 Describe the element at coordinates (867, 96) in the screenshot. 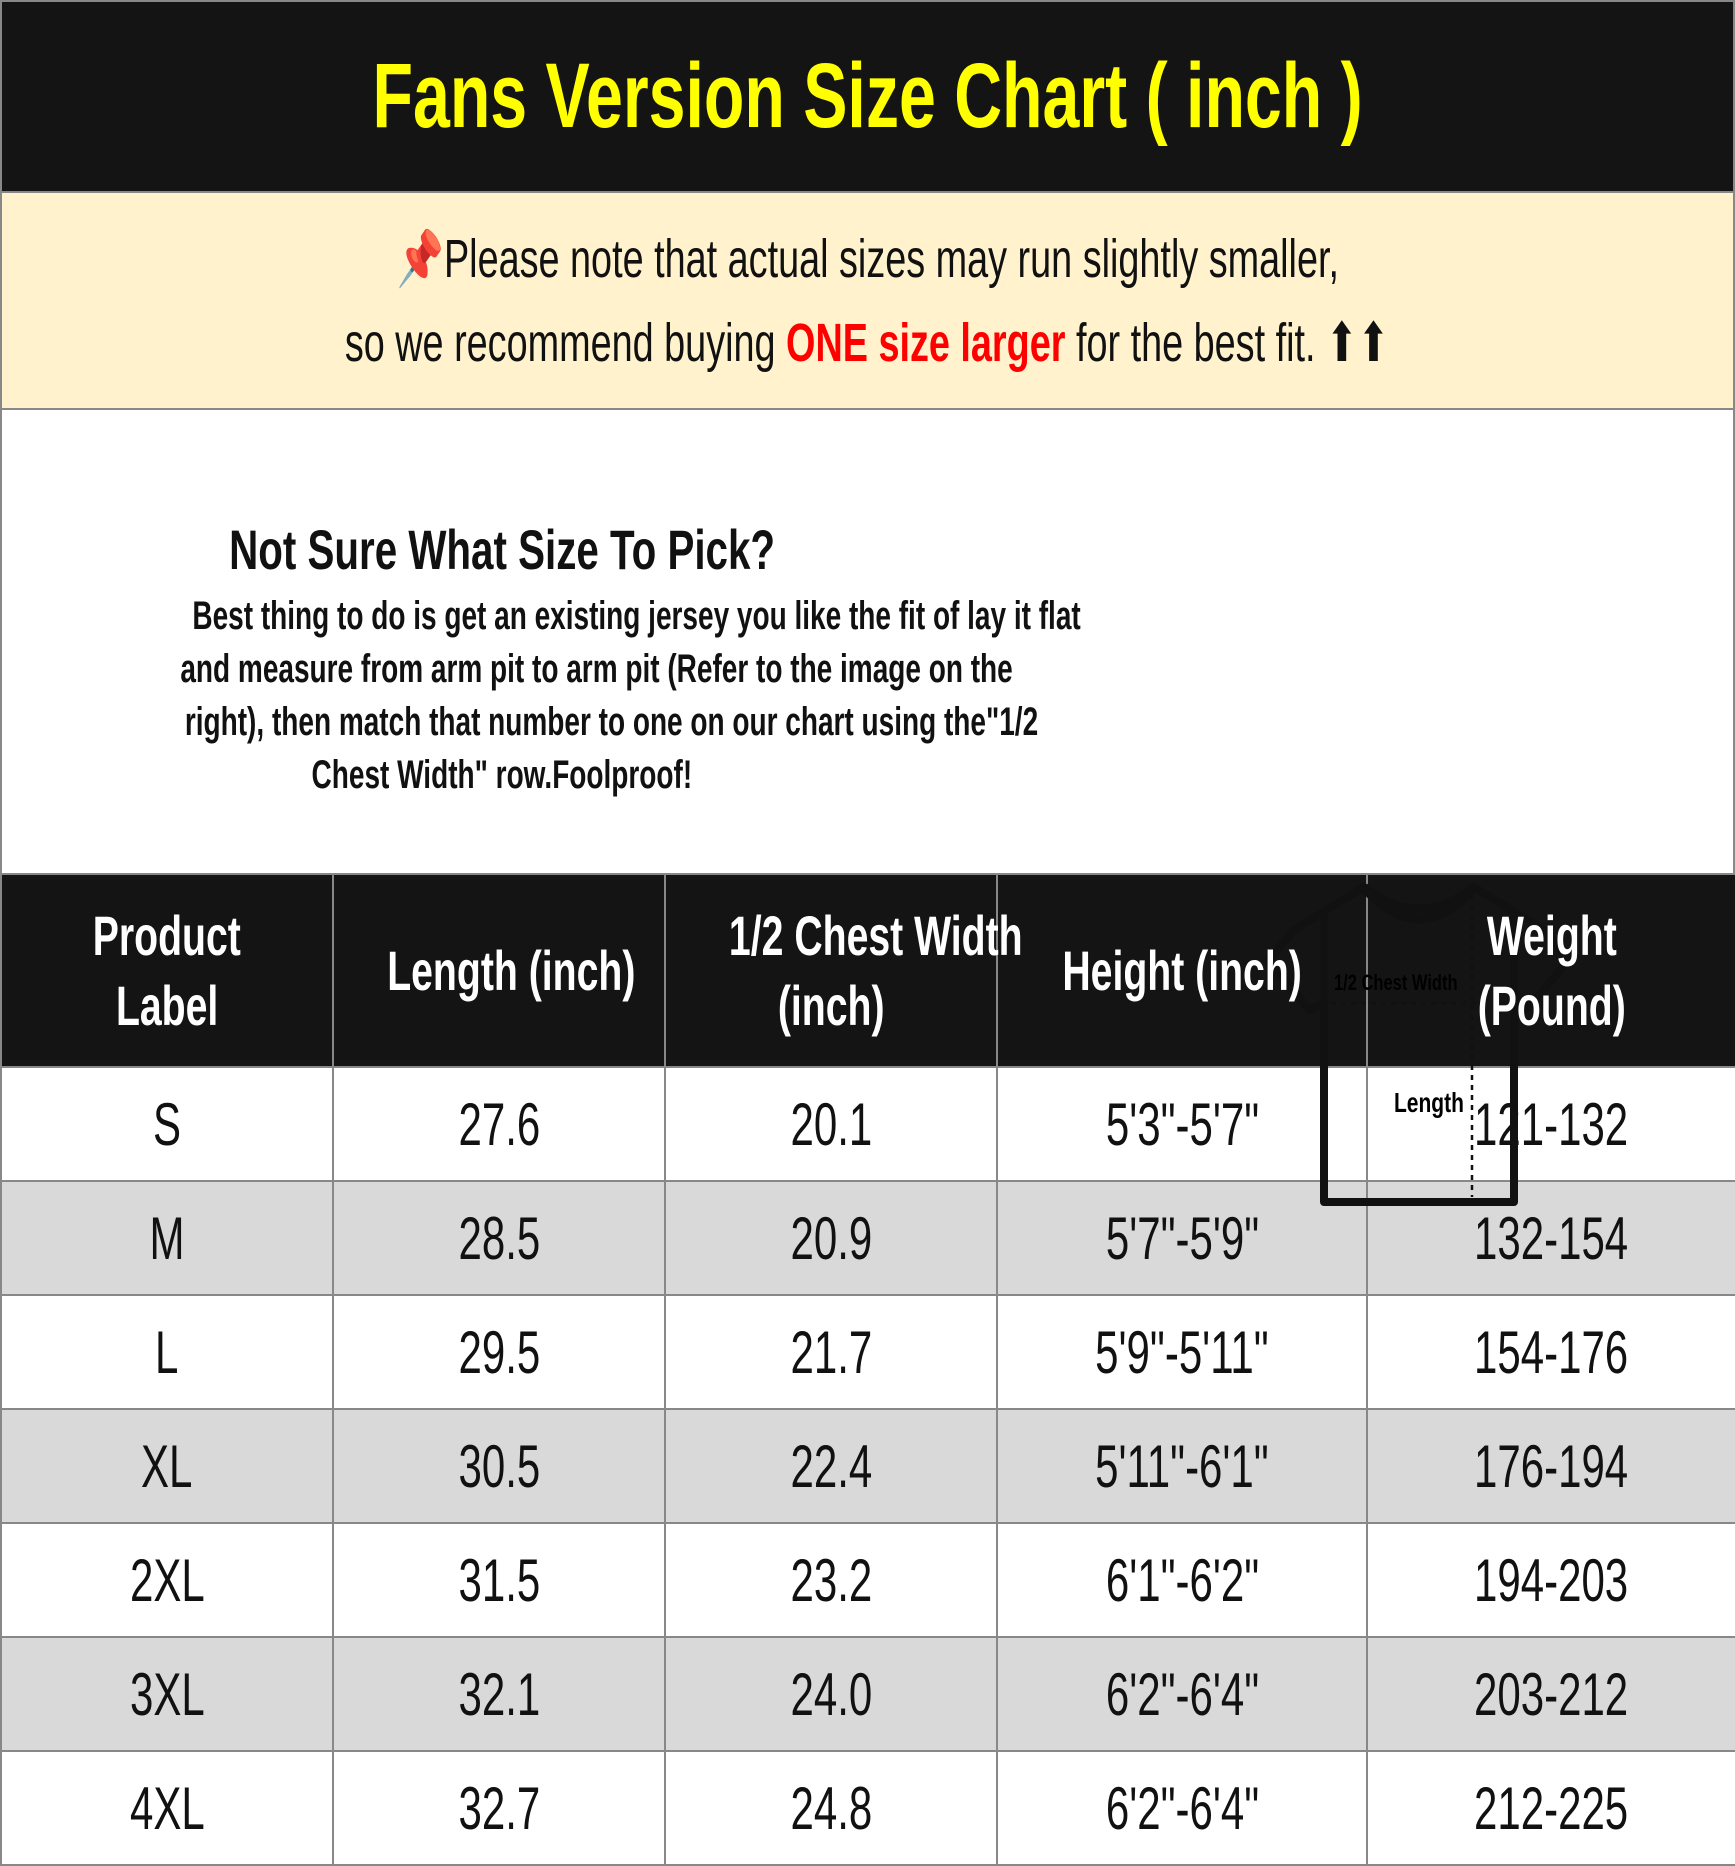

I see `page-title: Fans Version Size Chart ( inch )` at that location.